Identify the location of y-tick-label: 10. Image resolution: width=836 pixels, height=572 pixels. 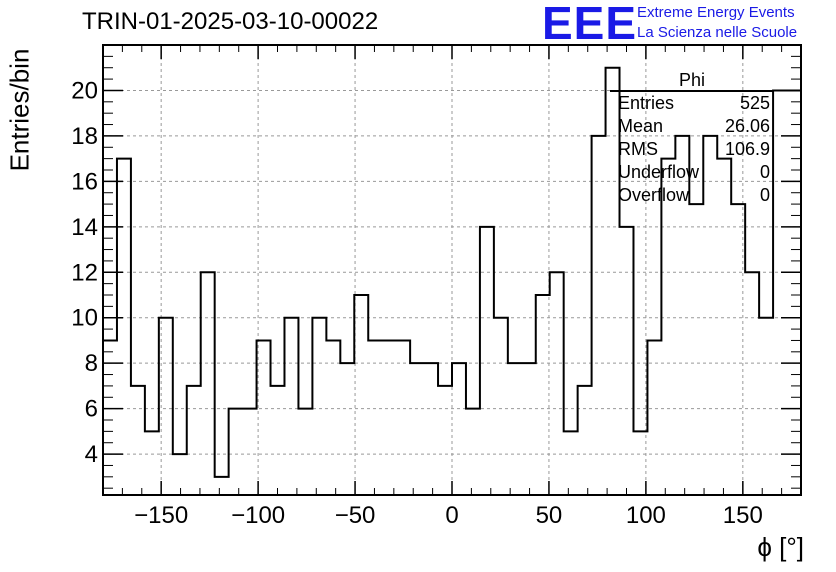
(84, 318).